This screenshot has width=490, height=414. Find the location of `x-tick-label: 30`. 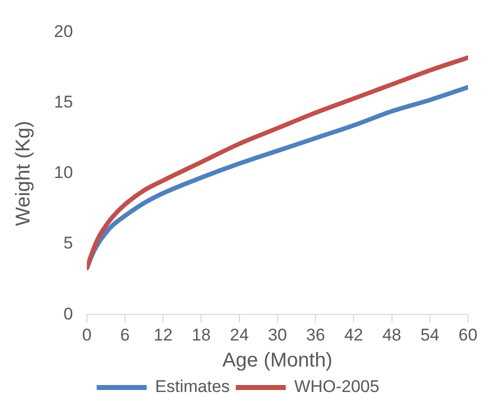

x-tick-label: 30 is located at coordinates (277, 334).